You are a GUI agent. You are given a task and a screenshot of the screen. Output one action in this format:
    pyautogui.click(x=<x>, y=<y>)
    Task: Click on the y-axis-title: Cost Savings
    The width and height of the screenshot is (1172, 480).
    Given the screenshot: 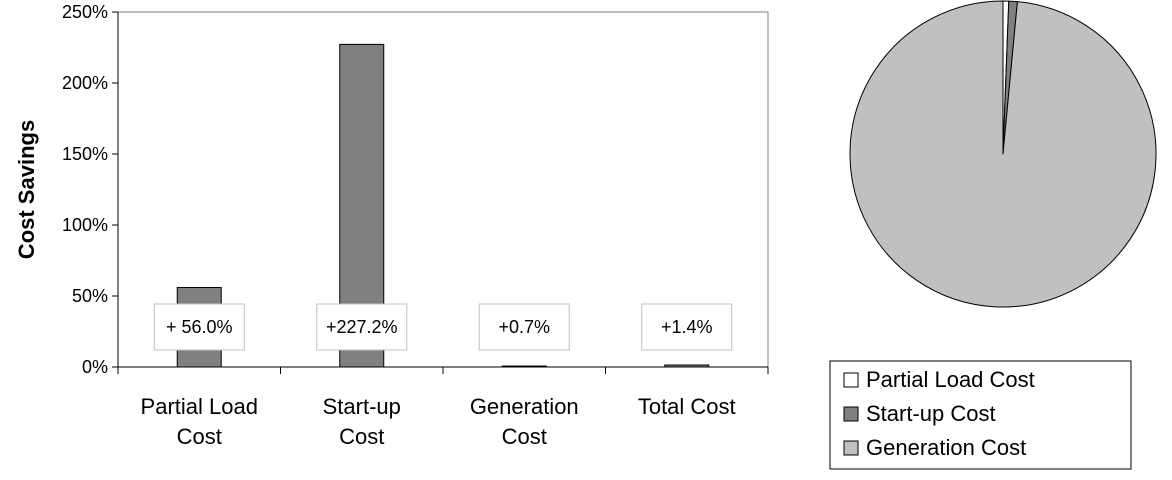 What is the action you would take?
    pyautogui.click(x=26, y=189)
    